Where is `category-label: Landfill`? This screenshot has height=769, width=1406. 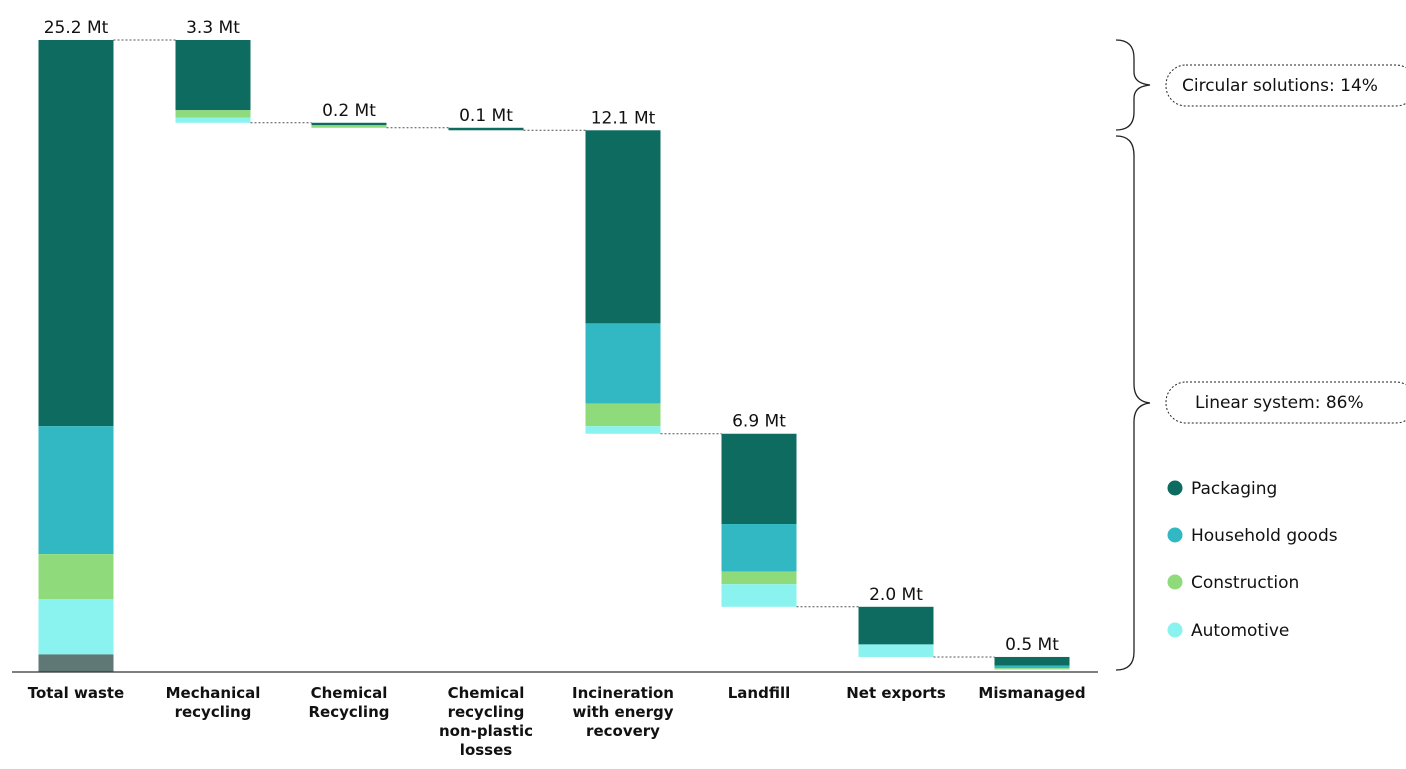 category-label: Landfill is located at coordinates (759, 693).